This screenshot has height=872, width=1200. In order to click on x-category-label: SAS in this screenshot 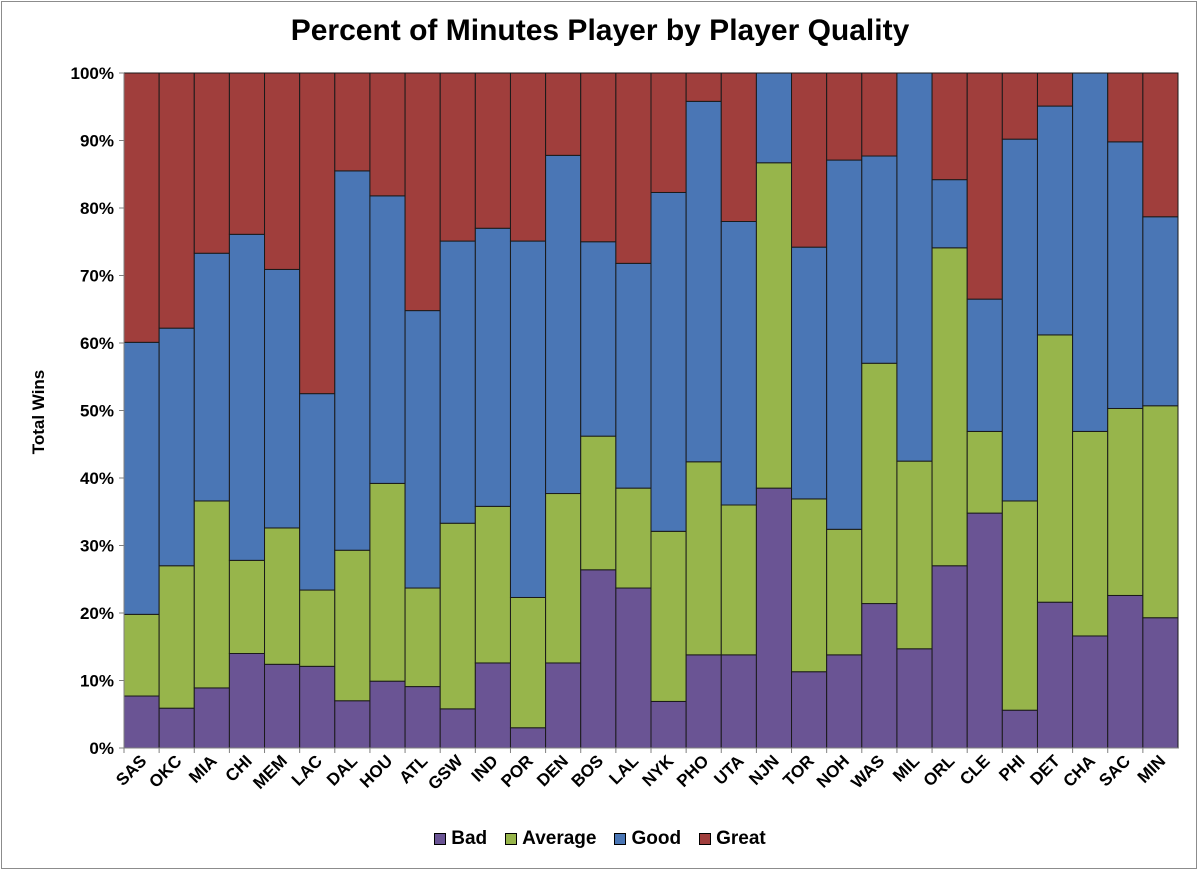, I will do `click(131, 770)`.